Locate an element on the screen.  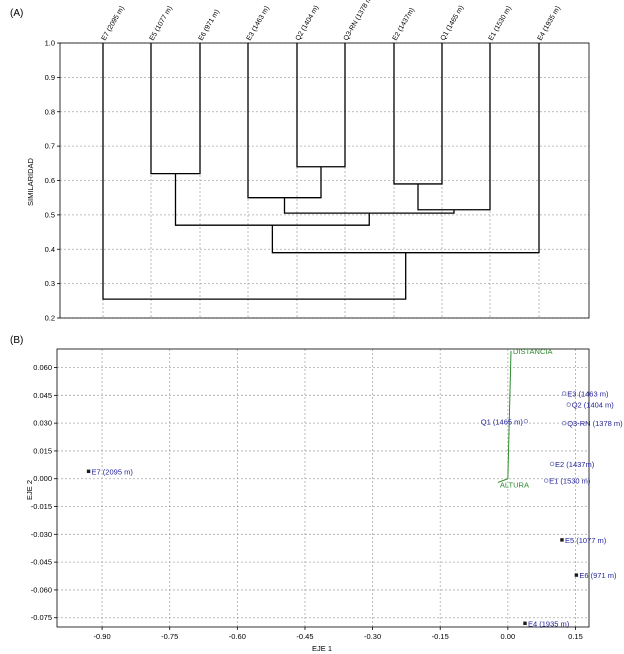
y-tick-label: -0.015 is located at coordinates (41, 506).